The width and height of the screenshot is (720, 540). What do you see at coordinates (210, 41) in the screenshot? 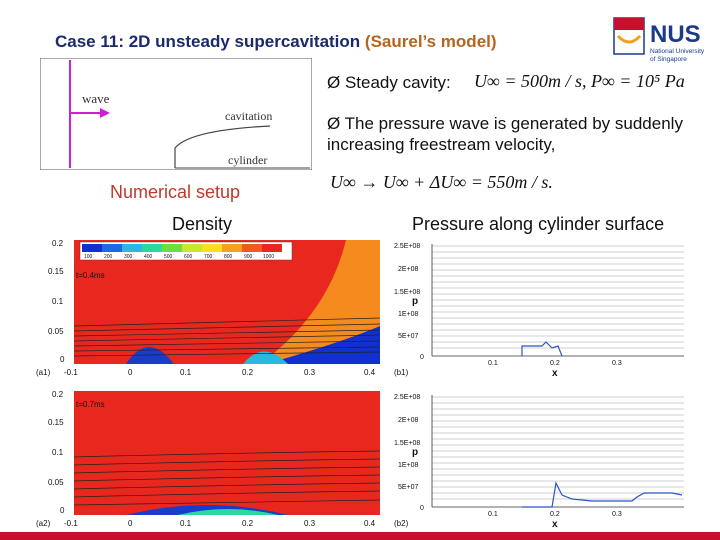
I see `title-main: Case 11: 2D unsteady supercavitation` at bounding box center [210, 41].